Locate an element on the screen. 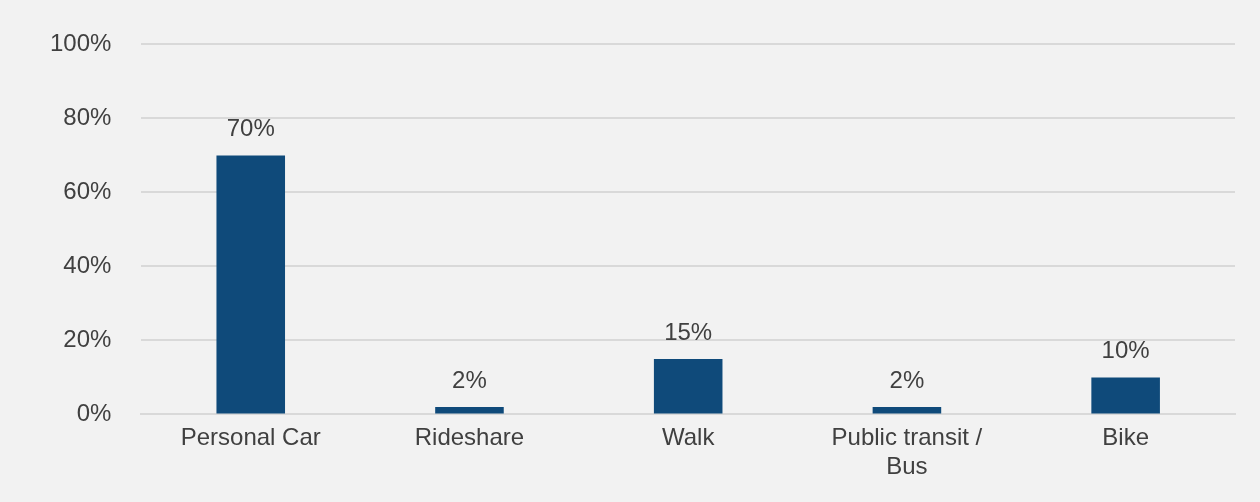 The height and width of the screenshot is (502, 1260). x-tick-label: Bike is located at coordinates (1125, 437).